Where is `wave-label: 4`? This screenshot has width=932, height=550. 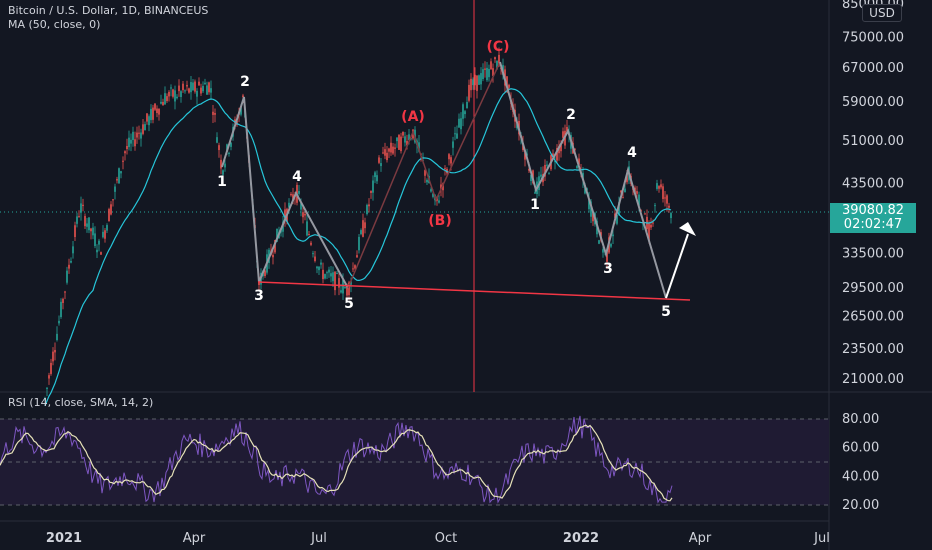 wave-label: 4 is located at coordinates (632, 153).